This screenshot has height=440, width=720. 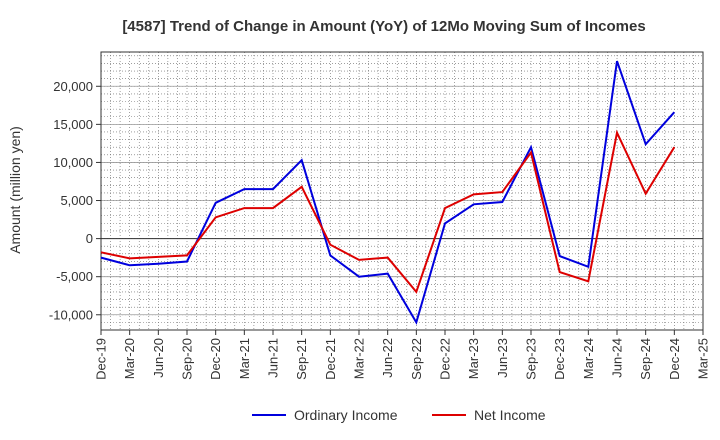 What do you see at coordinates (399, 415) in the screenshot?
I see `legend: Ordinary Income Net Income` at bounding box center [399, 415].